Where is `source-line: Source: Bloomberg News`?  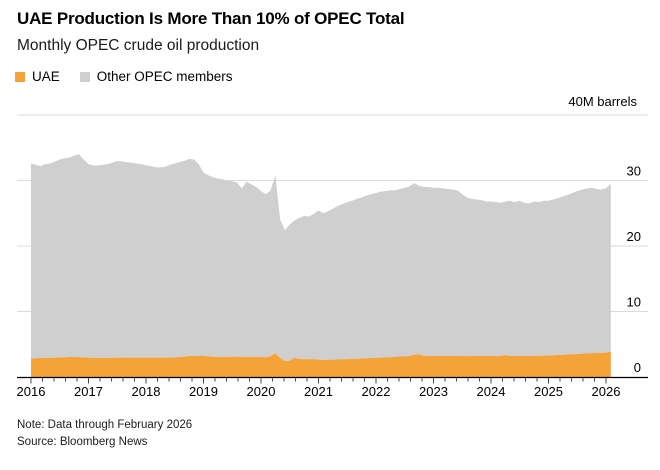 source-line: Source: Bloomberg News is located at coordinates (82, 442).